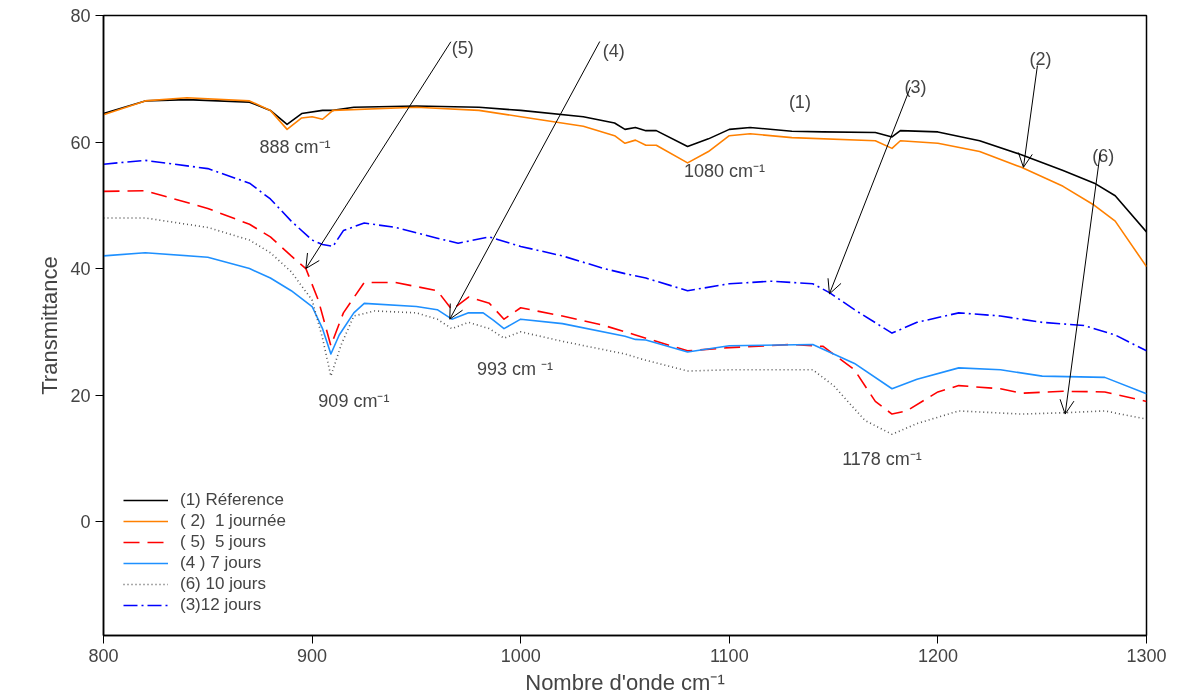 Image resolution: width=1179 pixels, height=697 pixels. What do you see at coordinates (799, 102) in the screenshot?
I see `annotation: (1)` at bounding box center [799, 102].